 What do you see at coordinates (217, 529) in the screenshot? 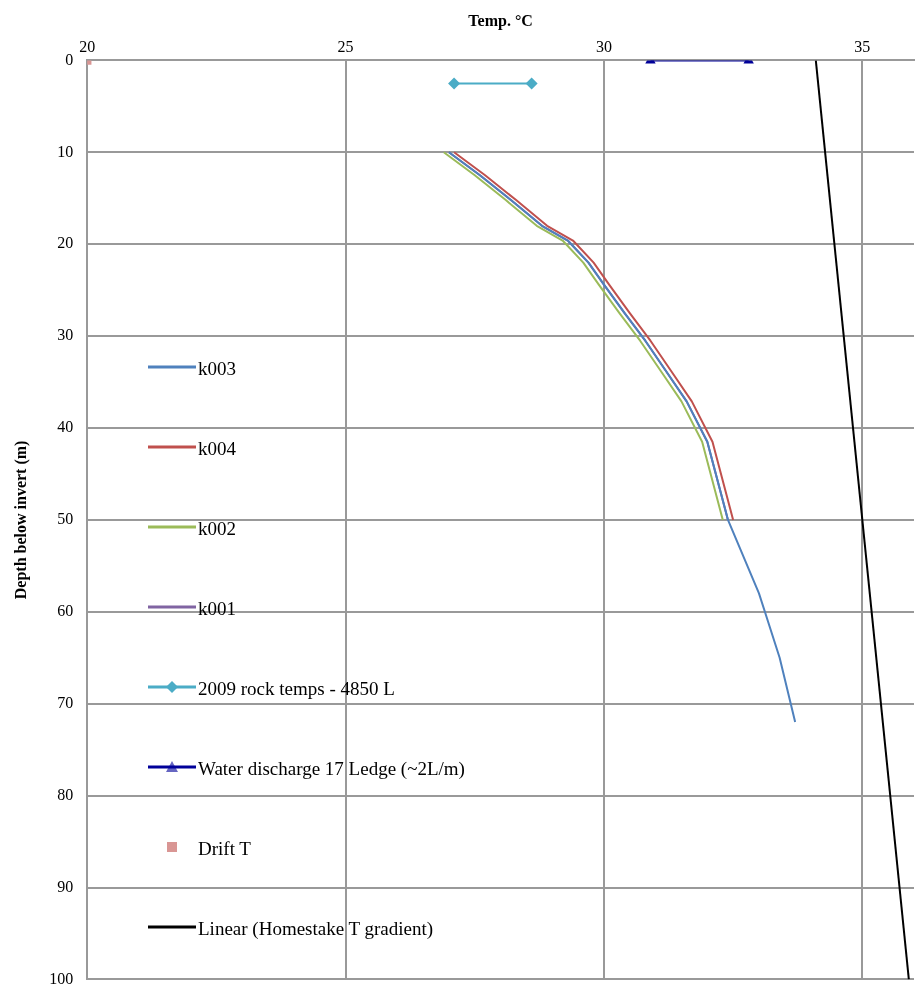
I see `legend-label: k002` at bounding box center [217, 529].